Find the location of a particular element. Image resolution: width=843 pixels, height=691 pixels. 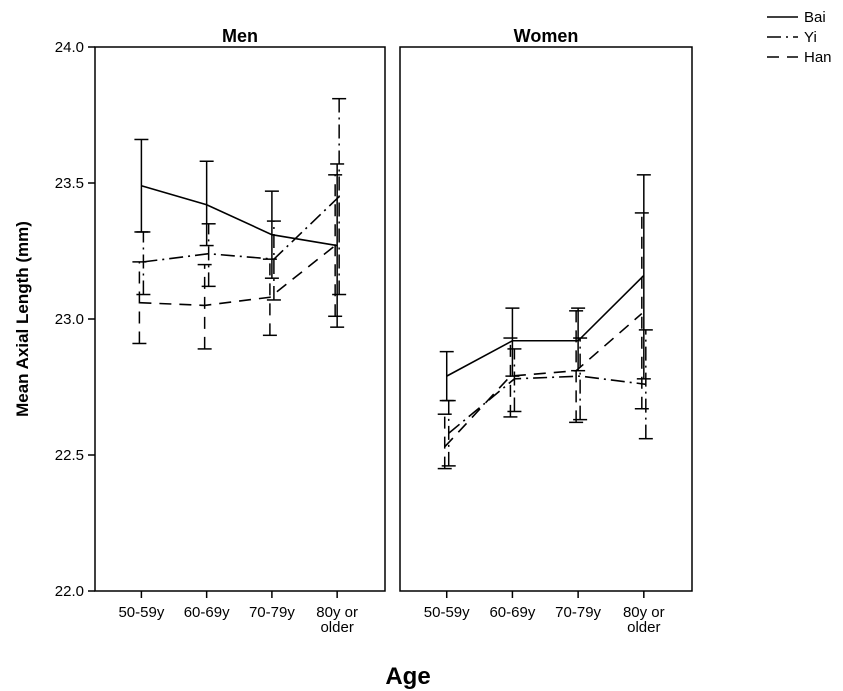

y-tick-label: 23.5 is located at coordinates (69, 183).